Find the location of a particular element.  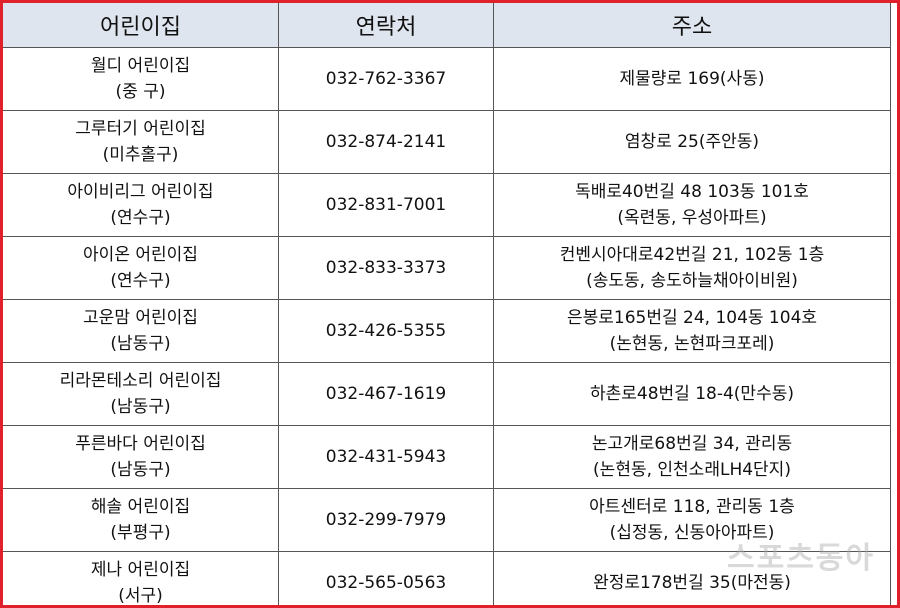

name-cell: 푸른바다 어린이집 (남동구) is located at coordinates (141, 457).